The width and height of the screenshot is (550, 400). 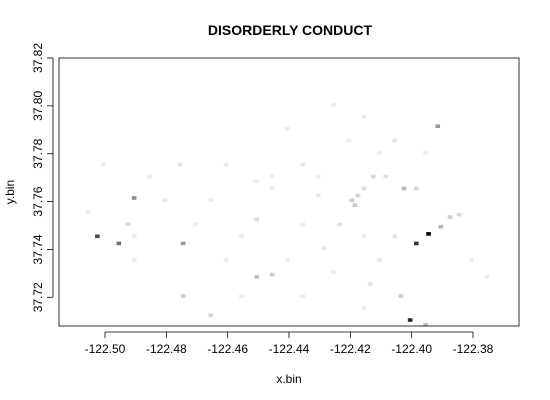 I want to click on x-tick-label: -122.50, so click(x=105, y=349).